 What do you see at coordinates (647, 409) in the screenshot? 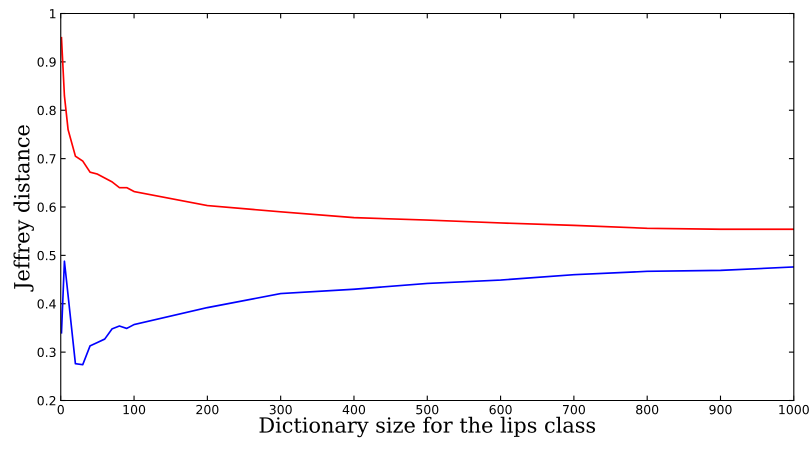
I see `x-tick-label: 800` at bounding box center [647, 409].